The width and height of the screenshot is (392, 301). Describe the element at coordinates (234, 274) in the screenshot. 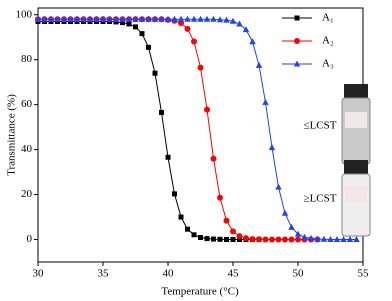

I see `x-tick-label: 45` at that location.